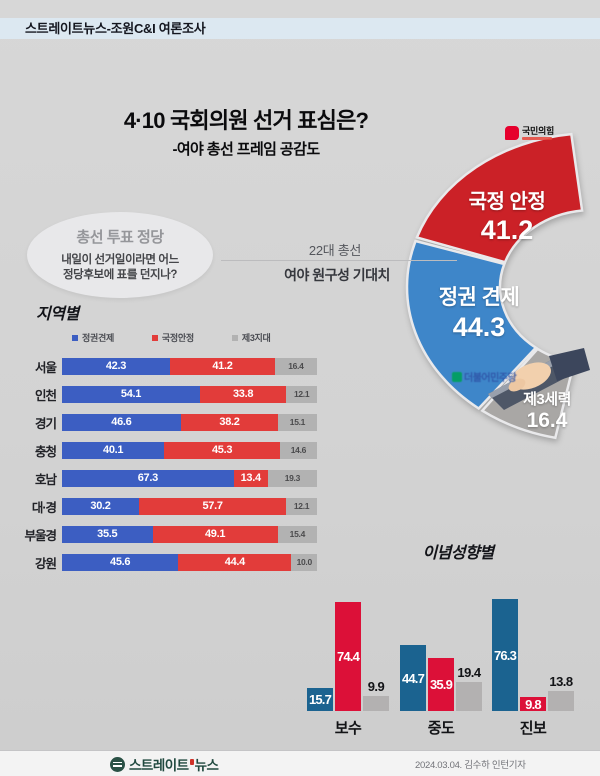 The width and height of the screenshot is (600, 776). I want to click on bar-value: 74.4, so click(348, 656).